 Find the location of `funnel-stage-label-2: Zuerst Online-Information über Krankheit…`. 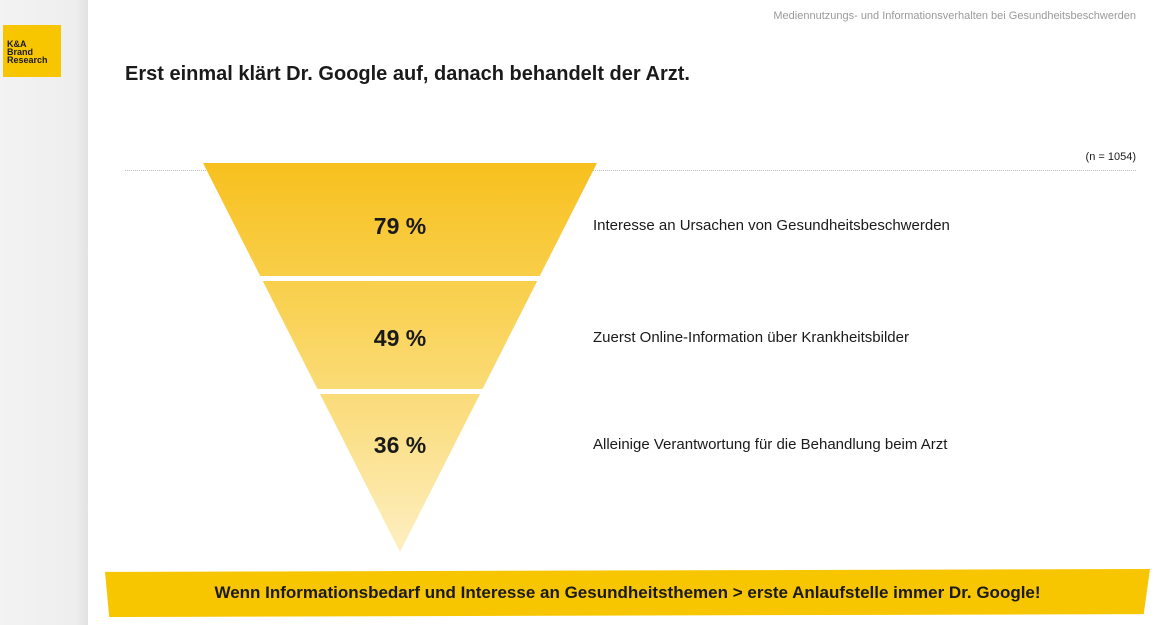

funnel-stage-label-2: Zuerst Online-Information über Krankheit… is located at coordinates (751, 337).